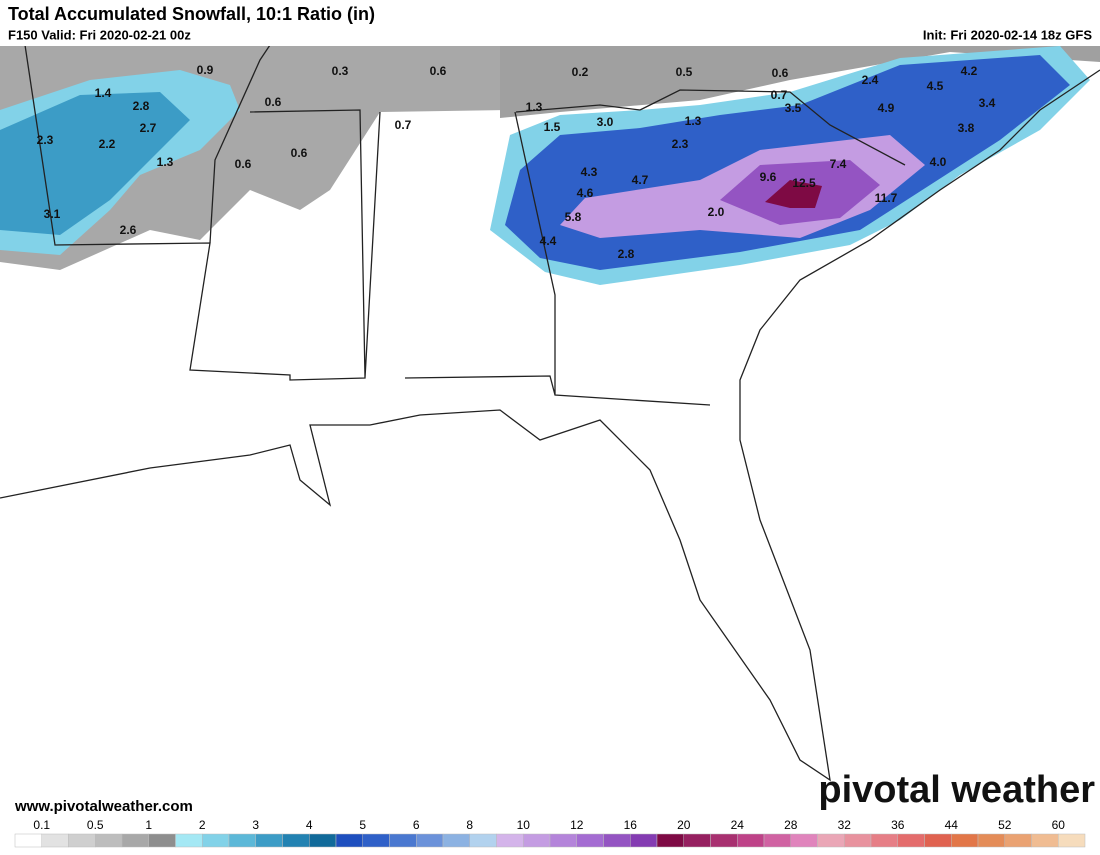  What do you see at coordinates (966, 128) in the screenshot?
I see `value-label: 3.8` at bounding box center [966, 128].